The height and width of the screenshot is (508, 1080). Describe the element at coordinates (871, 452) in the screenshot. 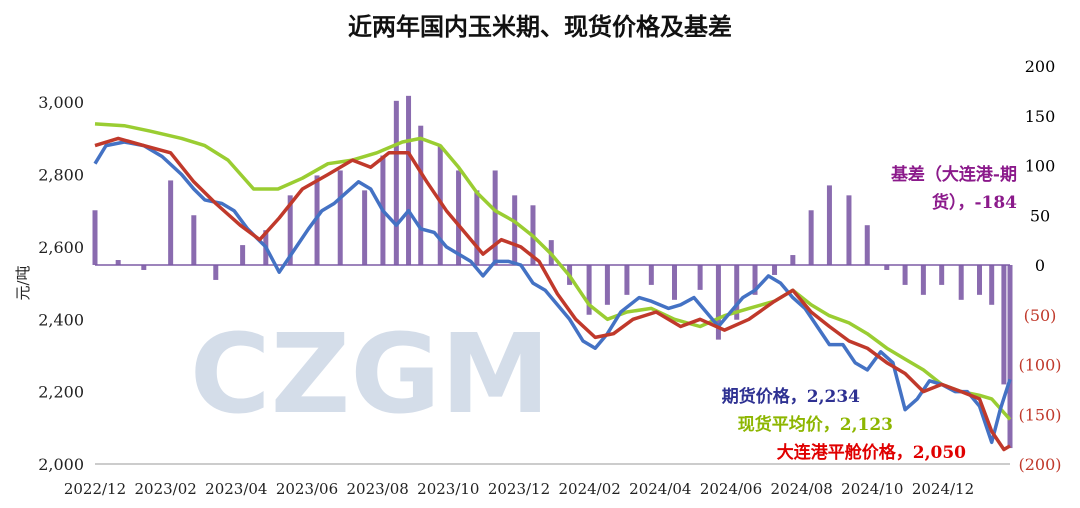

I see `port-value-label: 大连港平舱价格，2,050` at that location.